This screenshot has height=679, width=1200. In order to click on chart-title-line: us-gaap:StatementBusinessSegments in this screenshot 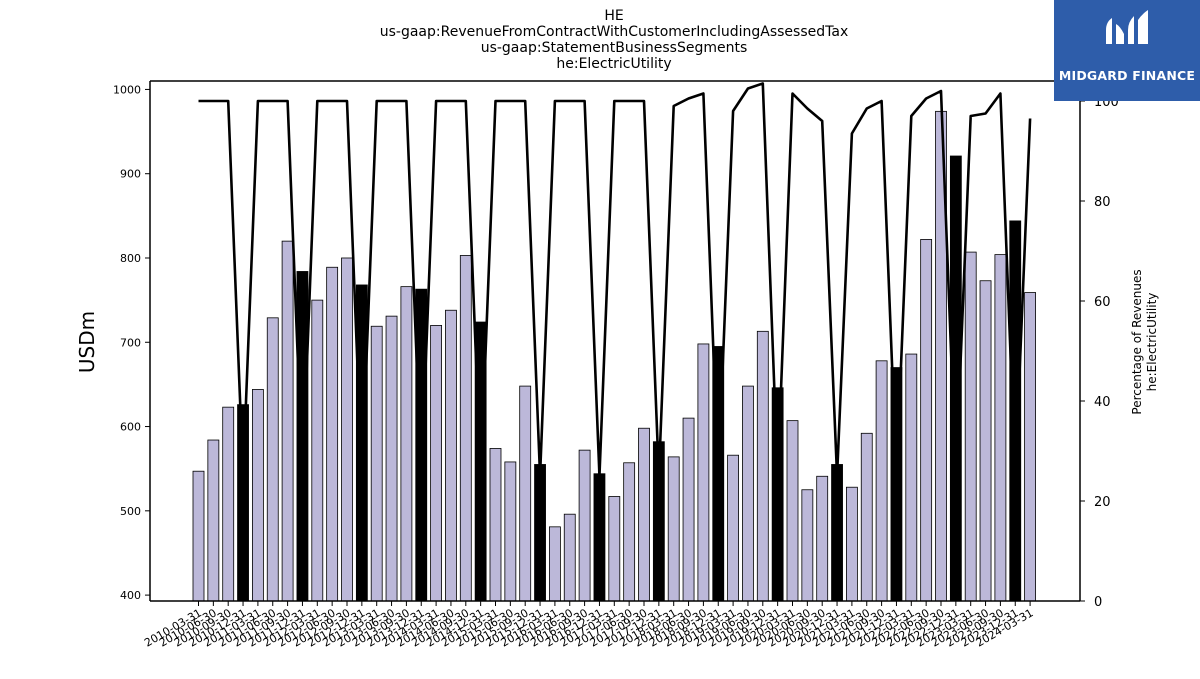, I will do `click(614, 48)`.